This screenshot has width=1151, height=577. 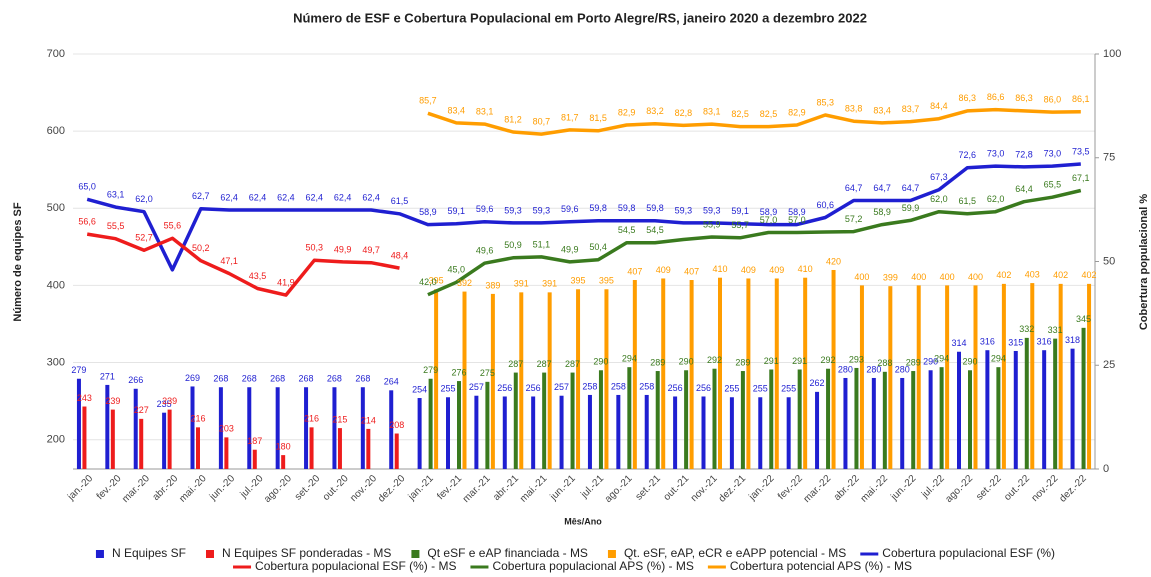 I want to click on bar-value-label: 255, so click(x=760, y=389).